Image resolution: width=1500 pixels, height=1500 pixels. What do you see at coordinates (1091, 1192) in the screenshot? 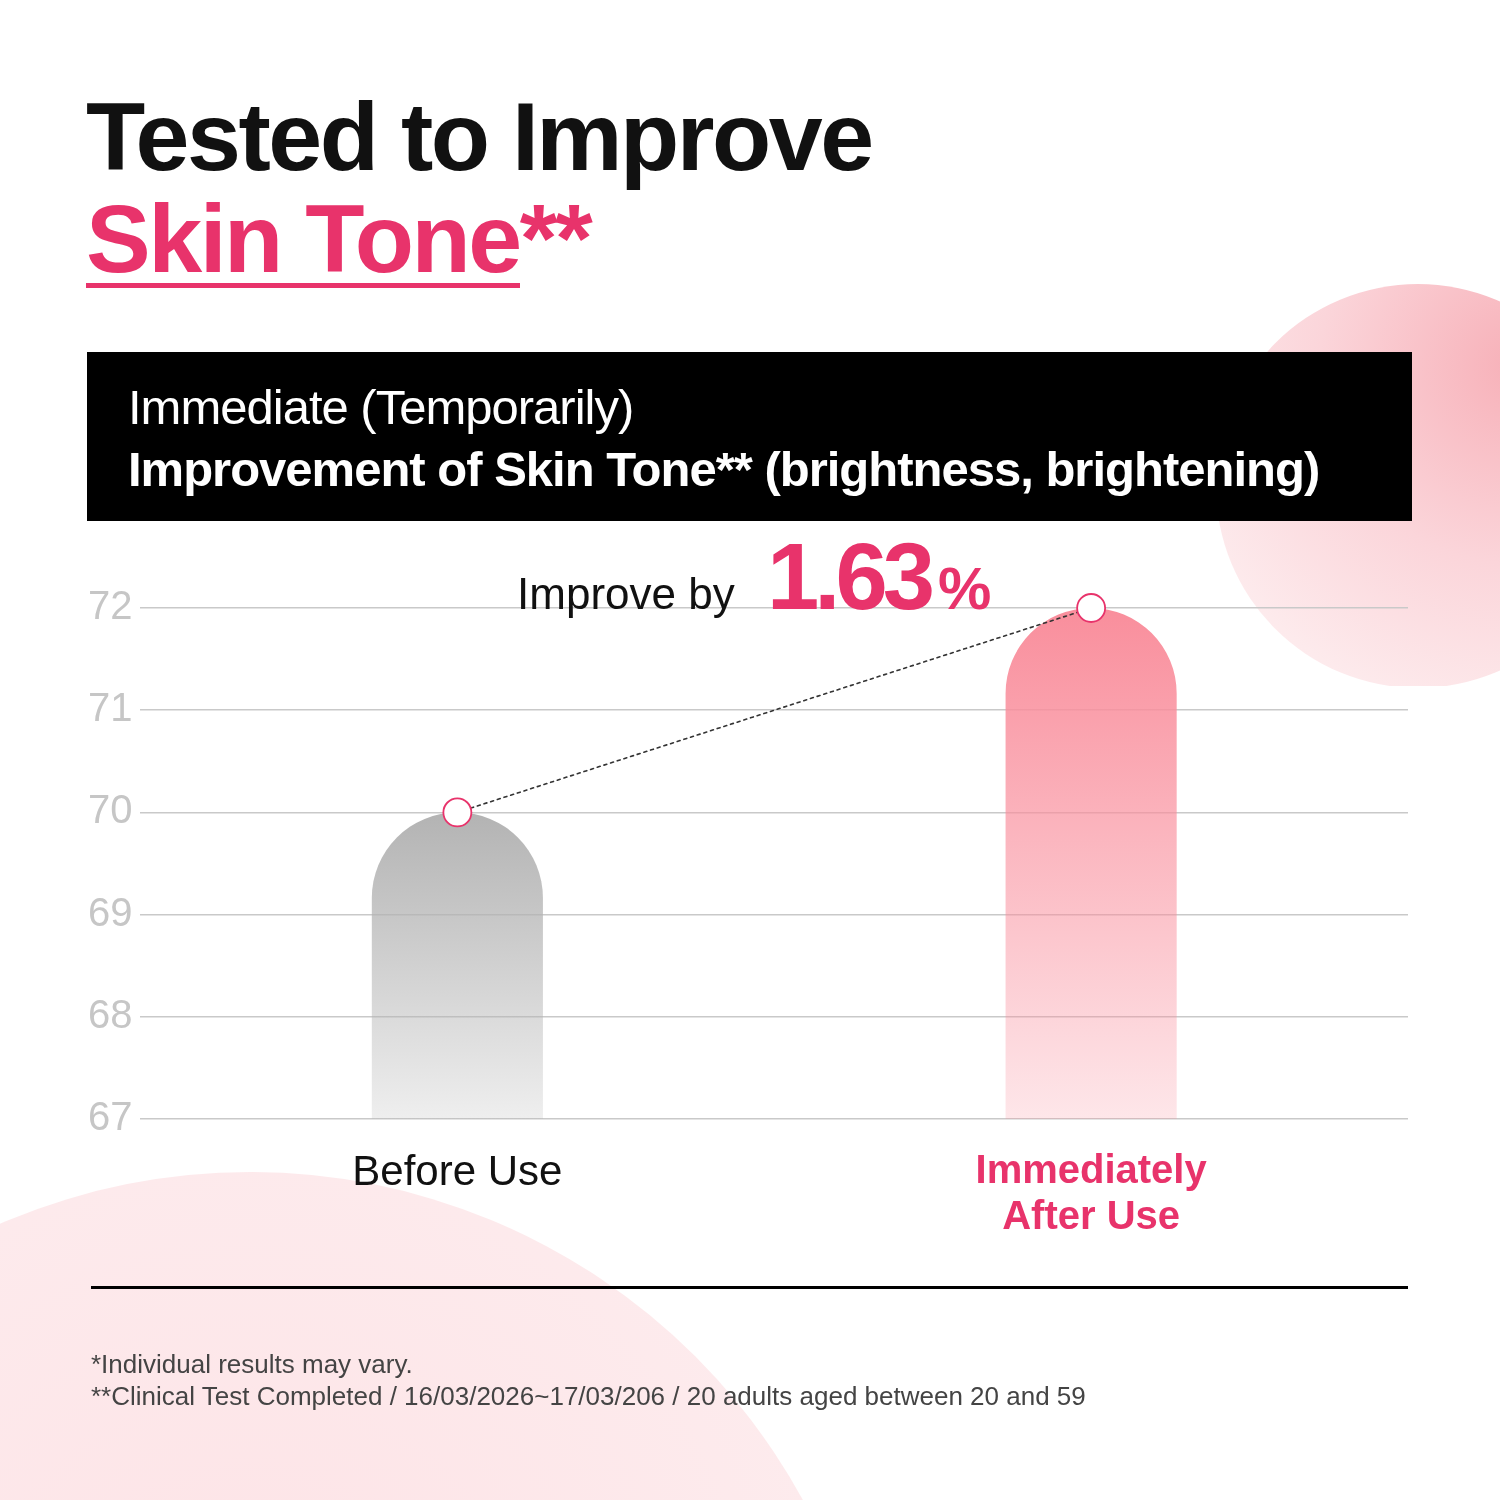
I see `x-tick-label: Immediately After Use` at bounding box center [1091, 1192].